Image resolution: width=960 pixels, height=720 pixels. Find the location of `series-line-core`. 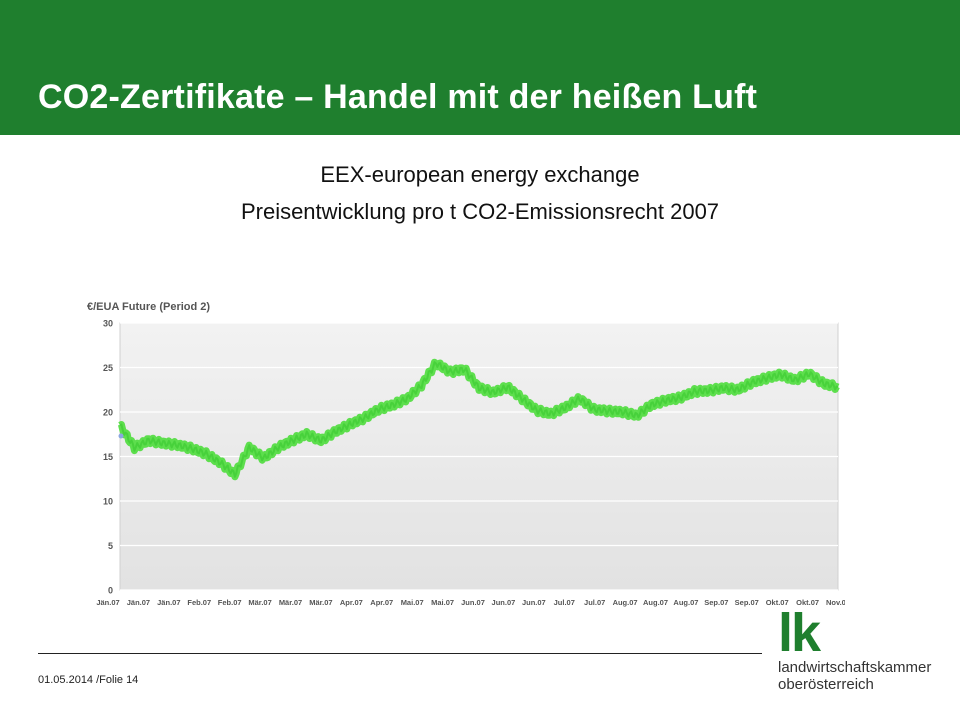

series-line-core is located at coordinates (479, 419).